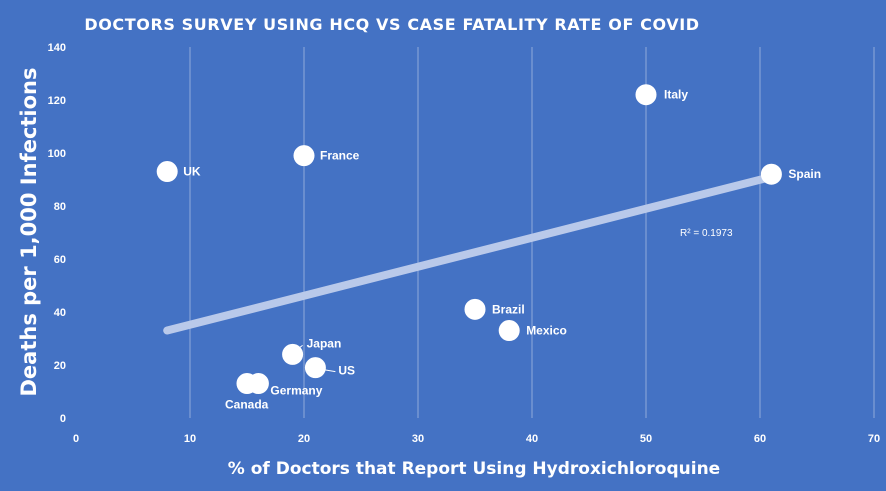 The height and width of the screenshot is (491, 886). What do you see at coordinates (63, 419) in the screenshot?
I see `y-tick-label: 0` at bounding box center [63, 419].